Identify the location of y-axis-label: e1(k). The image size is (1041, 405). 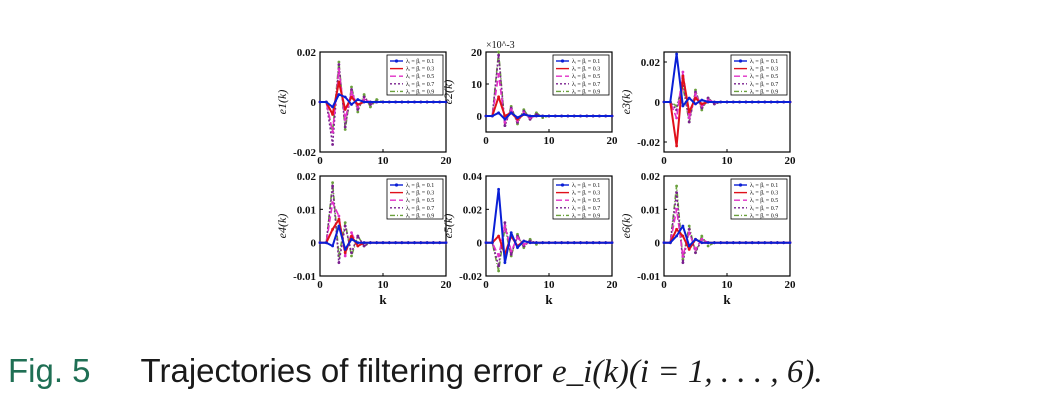
(282, 102).